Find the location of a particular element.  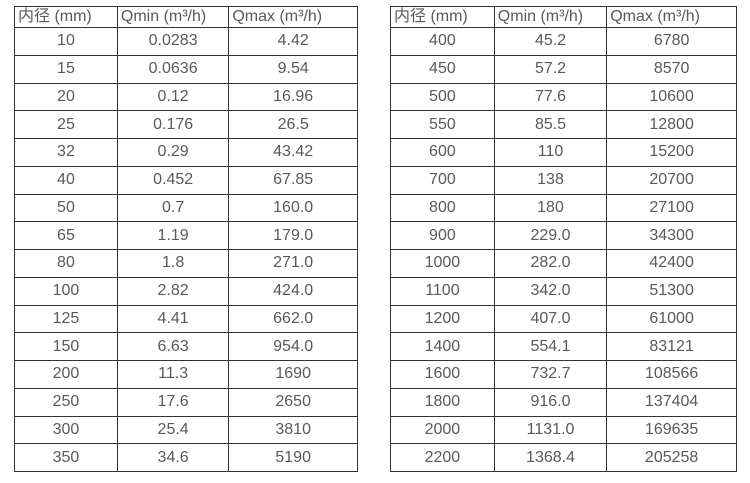

diameter-cell: 150 is located at coordinates (66, 346).